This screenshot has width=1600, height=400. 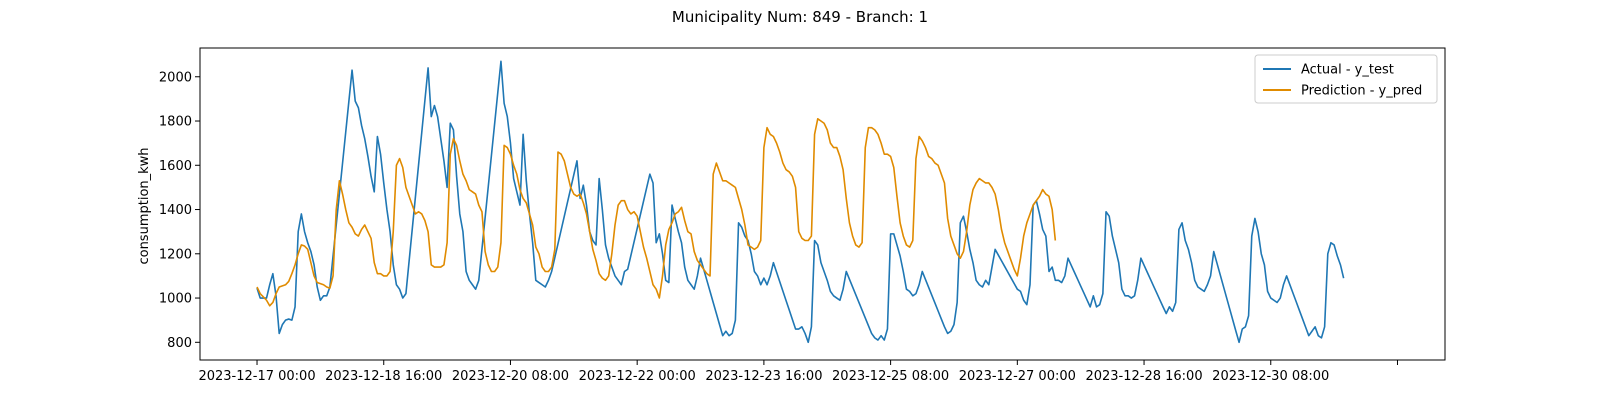 I want to click on x-tick-label: 2023-12-30 08:00, so click(x=1270, y=376).